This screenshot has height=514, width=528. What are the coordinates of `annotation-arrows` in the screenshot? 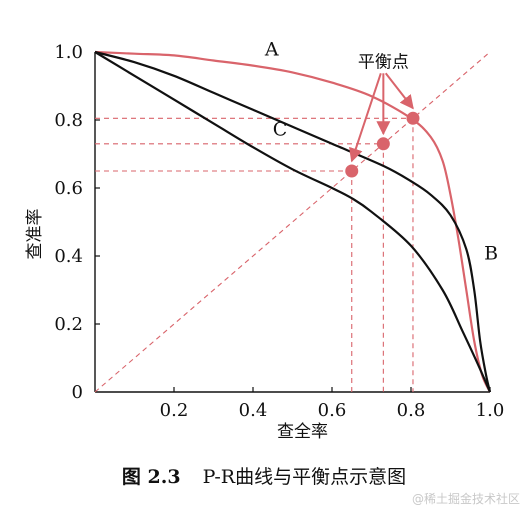 It's located at (381, 117).